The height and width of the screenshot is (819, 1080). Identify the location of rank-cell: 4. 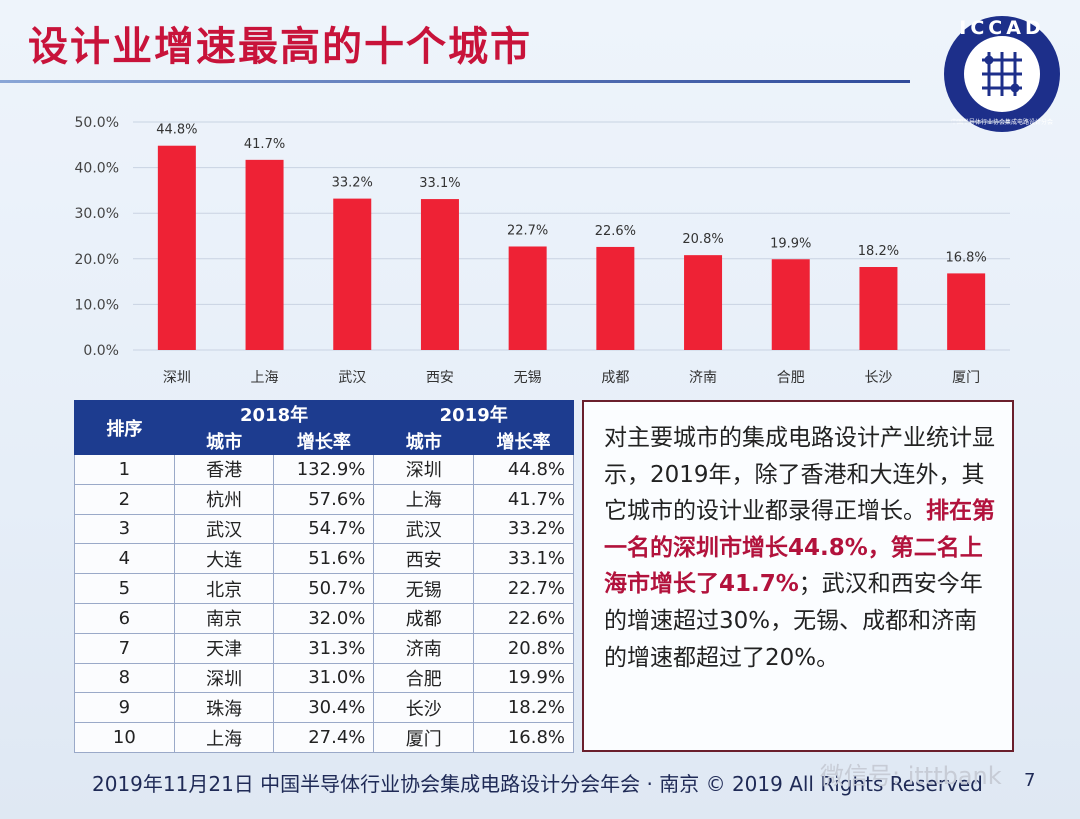
(124, 559).